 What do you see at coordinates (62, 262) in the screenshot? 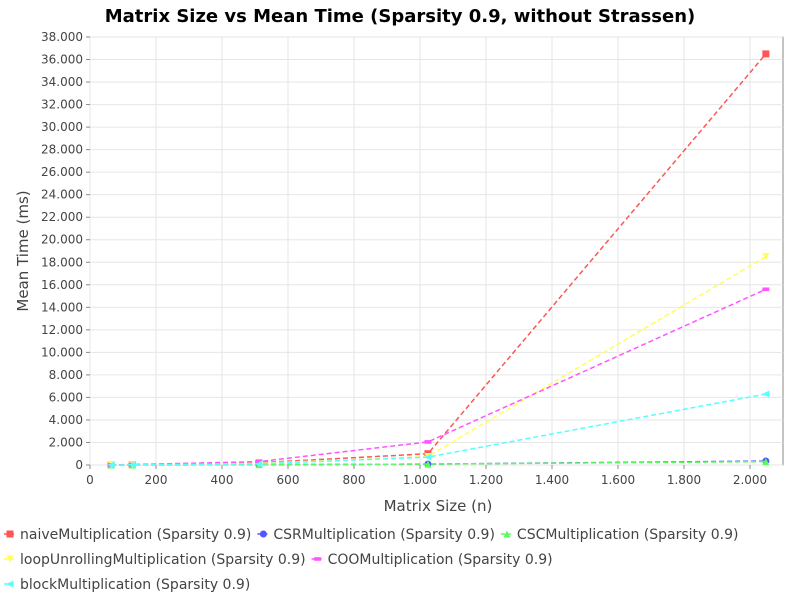
I see `y-tick-label: 18.000` at bounding box center [62, 262].